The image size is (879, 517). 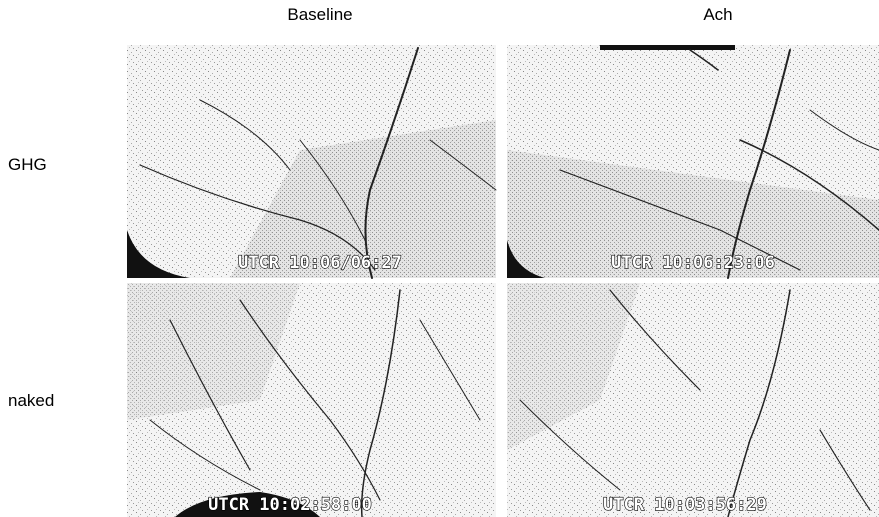 What do you see at coordinates (31, 400) in the screenshot?
I see `row-header: naked` at bounding box center [31, 400].